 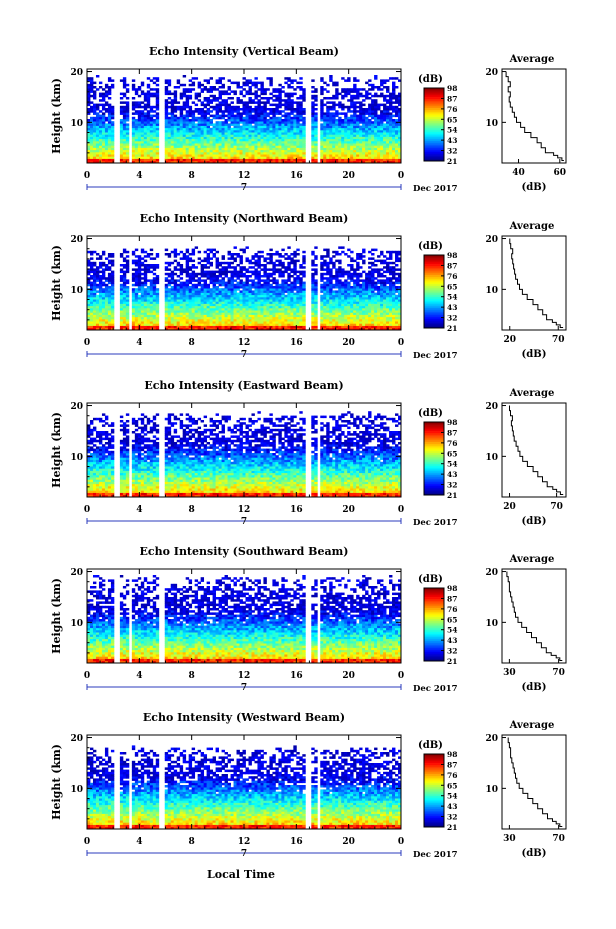 What do you see at coordinates (87, 176) in the screenshot?
I see `x-tick-label: 0` at bounding box center [87, 176].